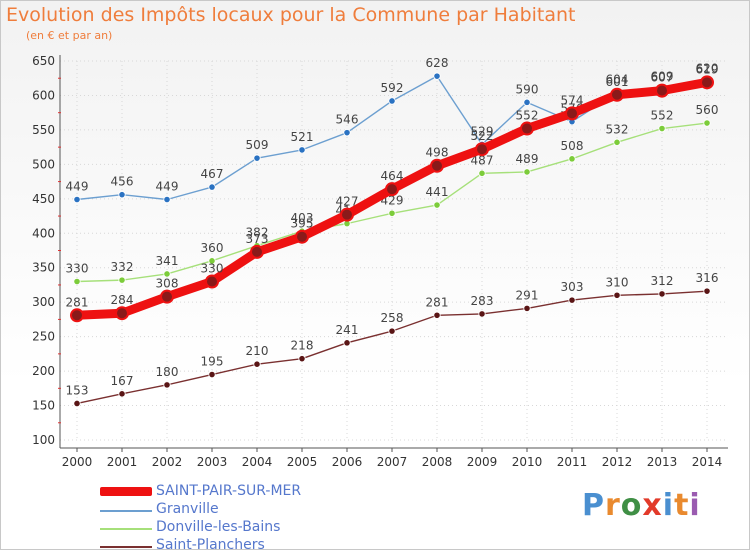  What do you see at coordinates (527, 89) in the screenshot?
I see `data-label: 590` at bounding box center [527, 89].